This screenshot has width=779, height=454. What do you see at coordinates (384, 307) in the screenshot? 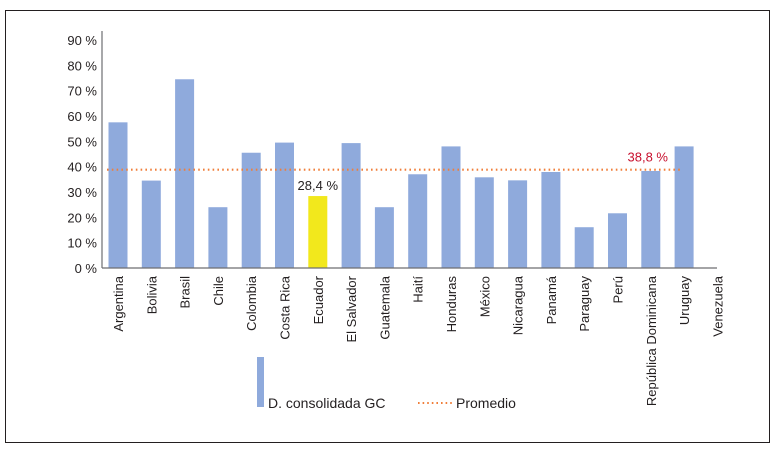
I see `x-tick-label: Guatemala` at bounding box center [384, 307].